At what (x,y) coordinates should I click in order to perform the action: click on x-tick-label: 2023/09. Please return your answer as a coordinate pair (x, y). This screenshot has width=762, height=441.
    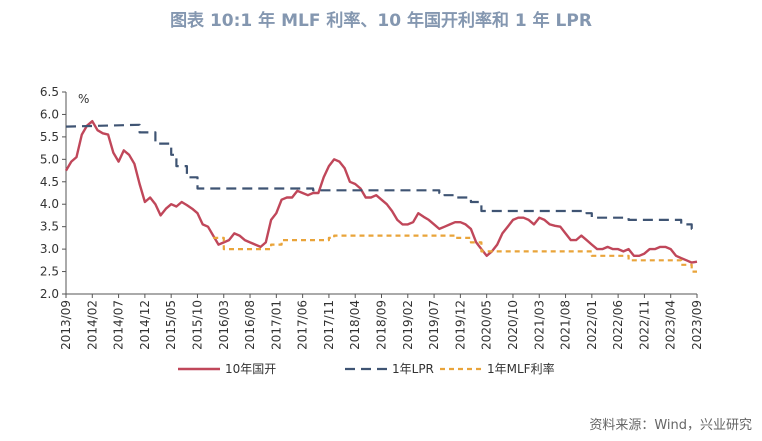
    Looking at the image, I should click on (697, 325).